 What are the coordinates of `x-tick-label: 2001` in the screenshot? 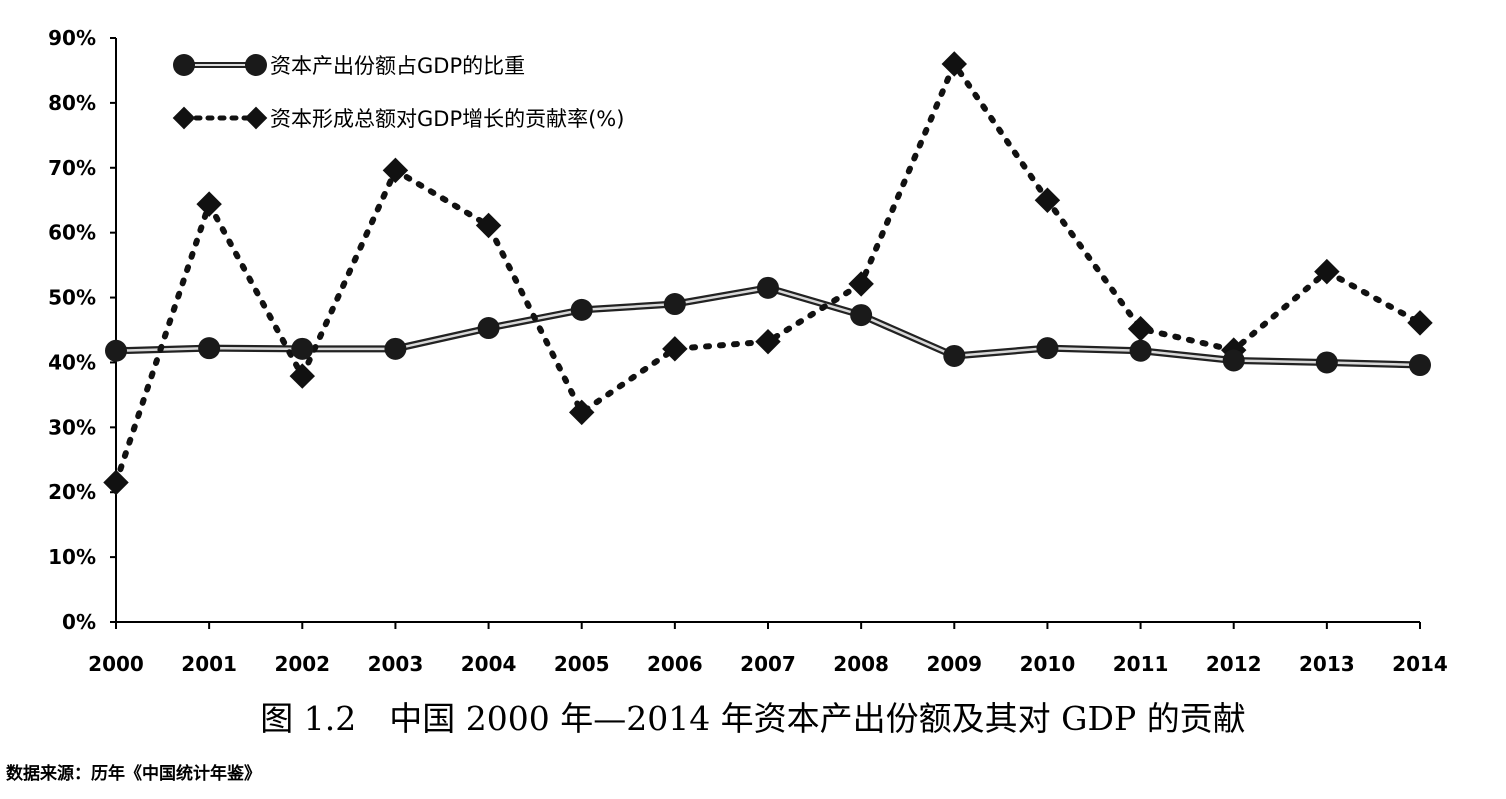 It's located at (209, 664).